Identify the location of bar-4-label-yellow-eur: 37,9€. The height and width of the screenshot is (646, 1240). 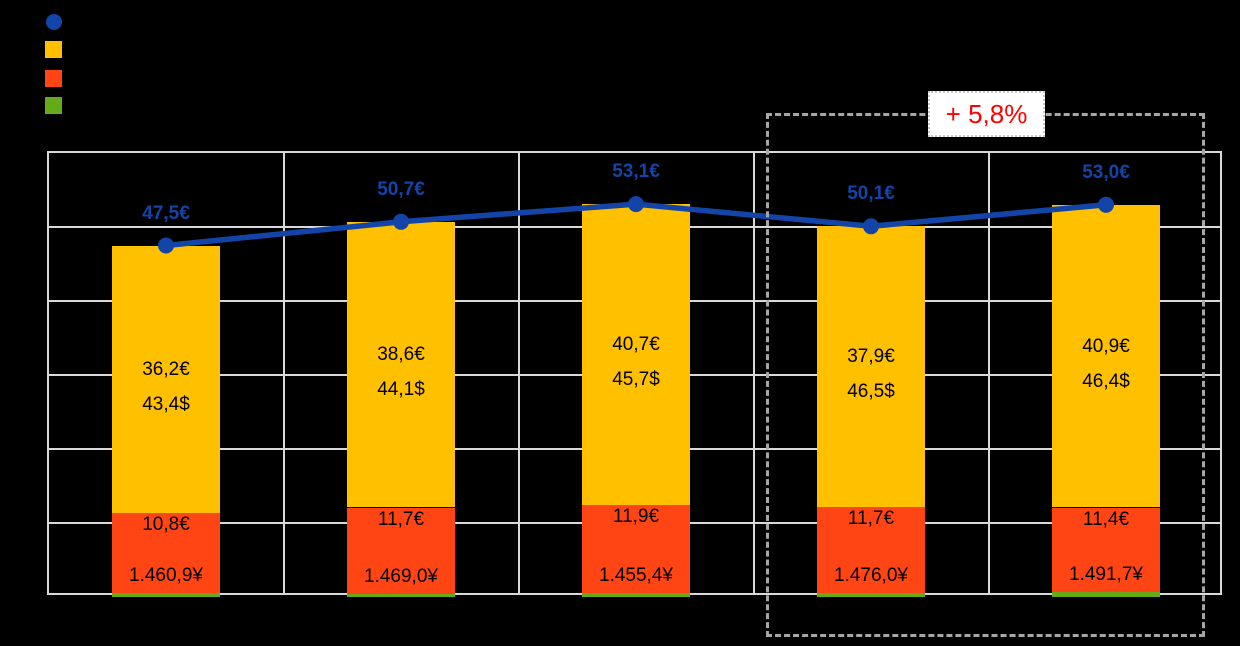
(871, 356).